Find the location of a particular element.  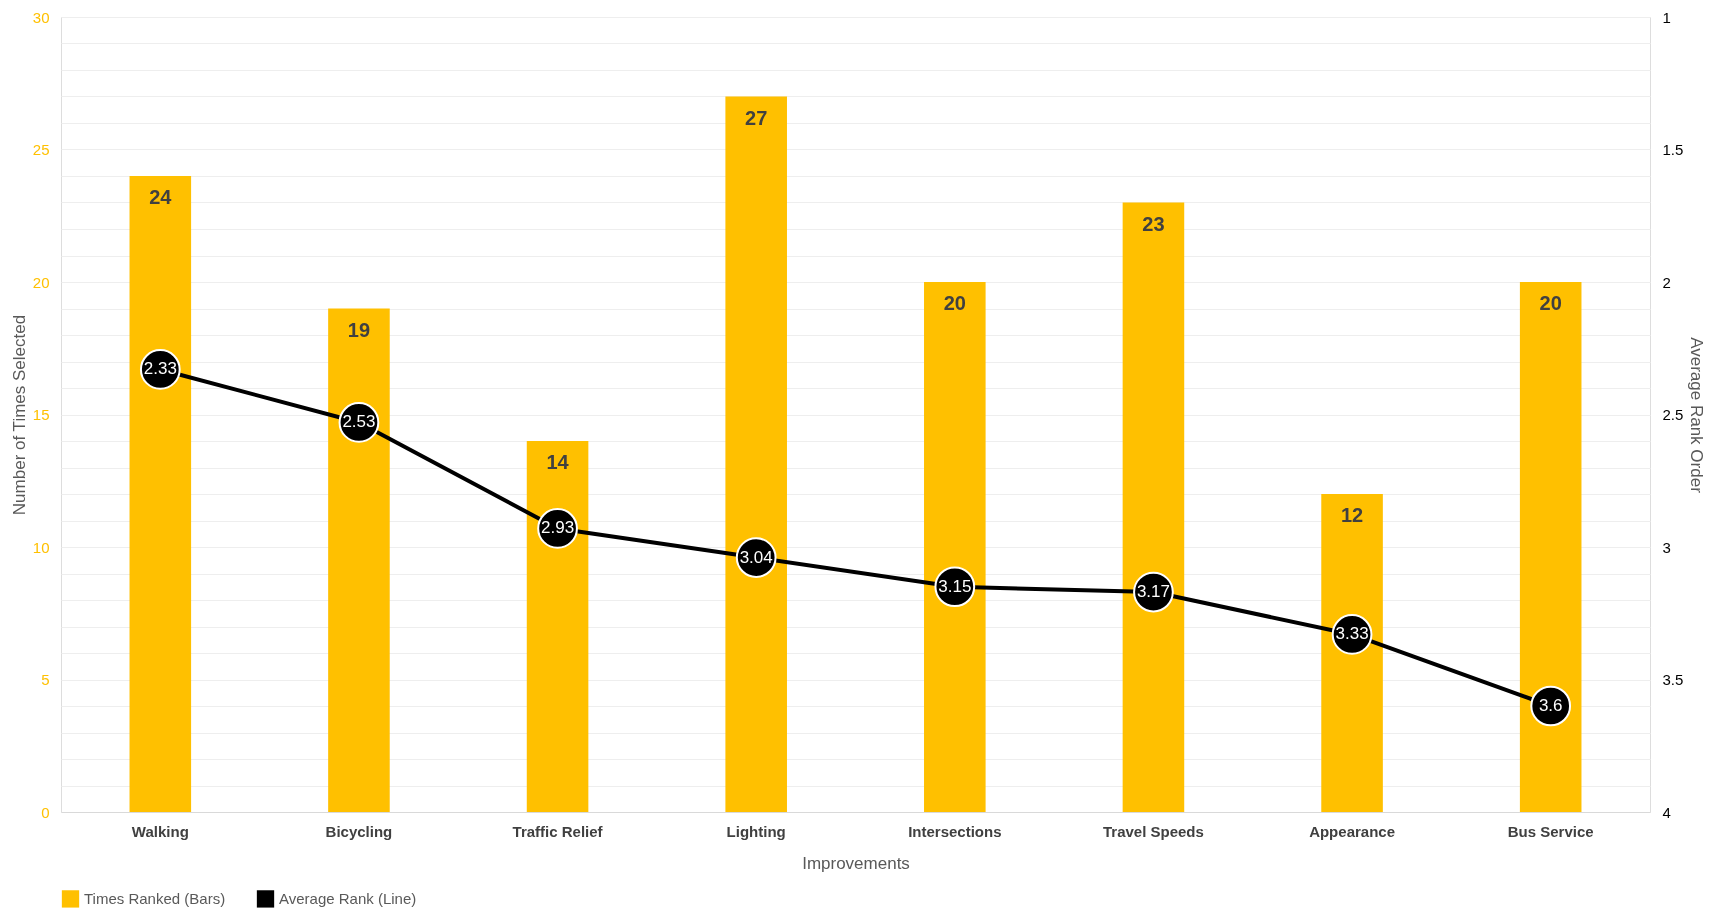

legend-label: Times Ranked (Bars) is located at coordinates (155, 898).